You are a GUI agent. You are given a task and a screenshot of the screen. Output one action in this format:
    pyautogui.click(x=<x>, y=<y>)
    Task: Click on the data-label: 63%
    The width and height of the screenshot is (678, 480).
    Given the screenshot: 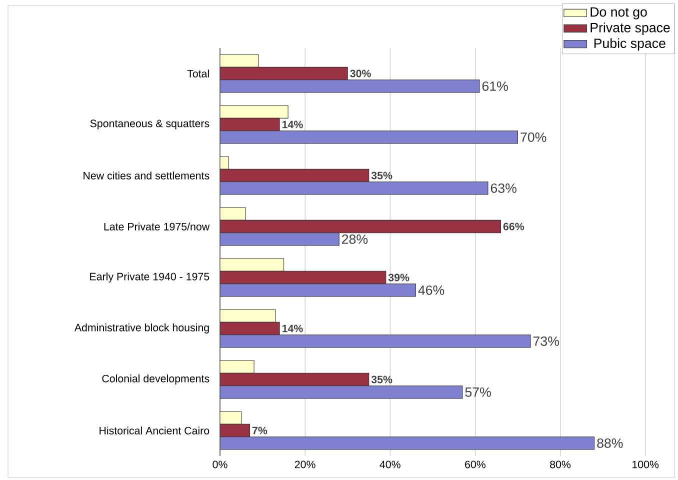 What is the action you would take?
    pyautogui.click(x=503, y=188)
    